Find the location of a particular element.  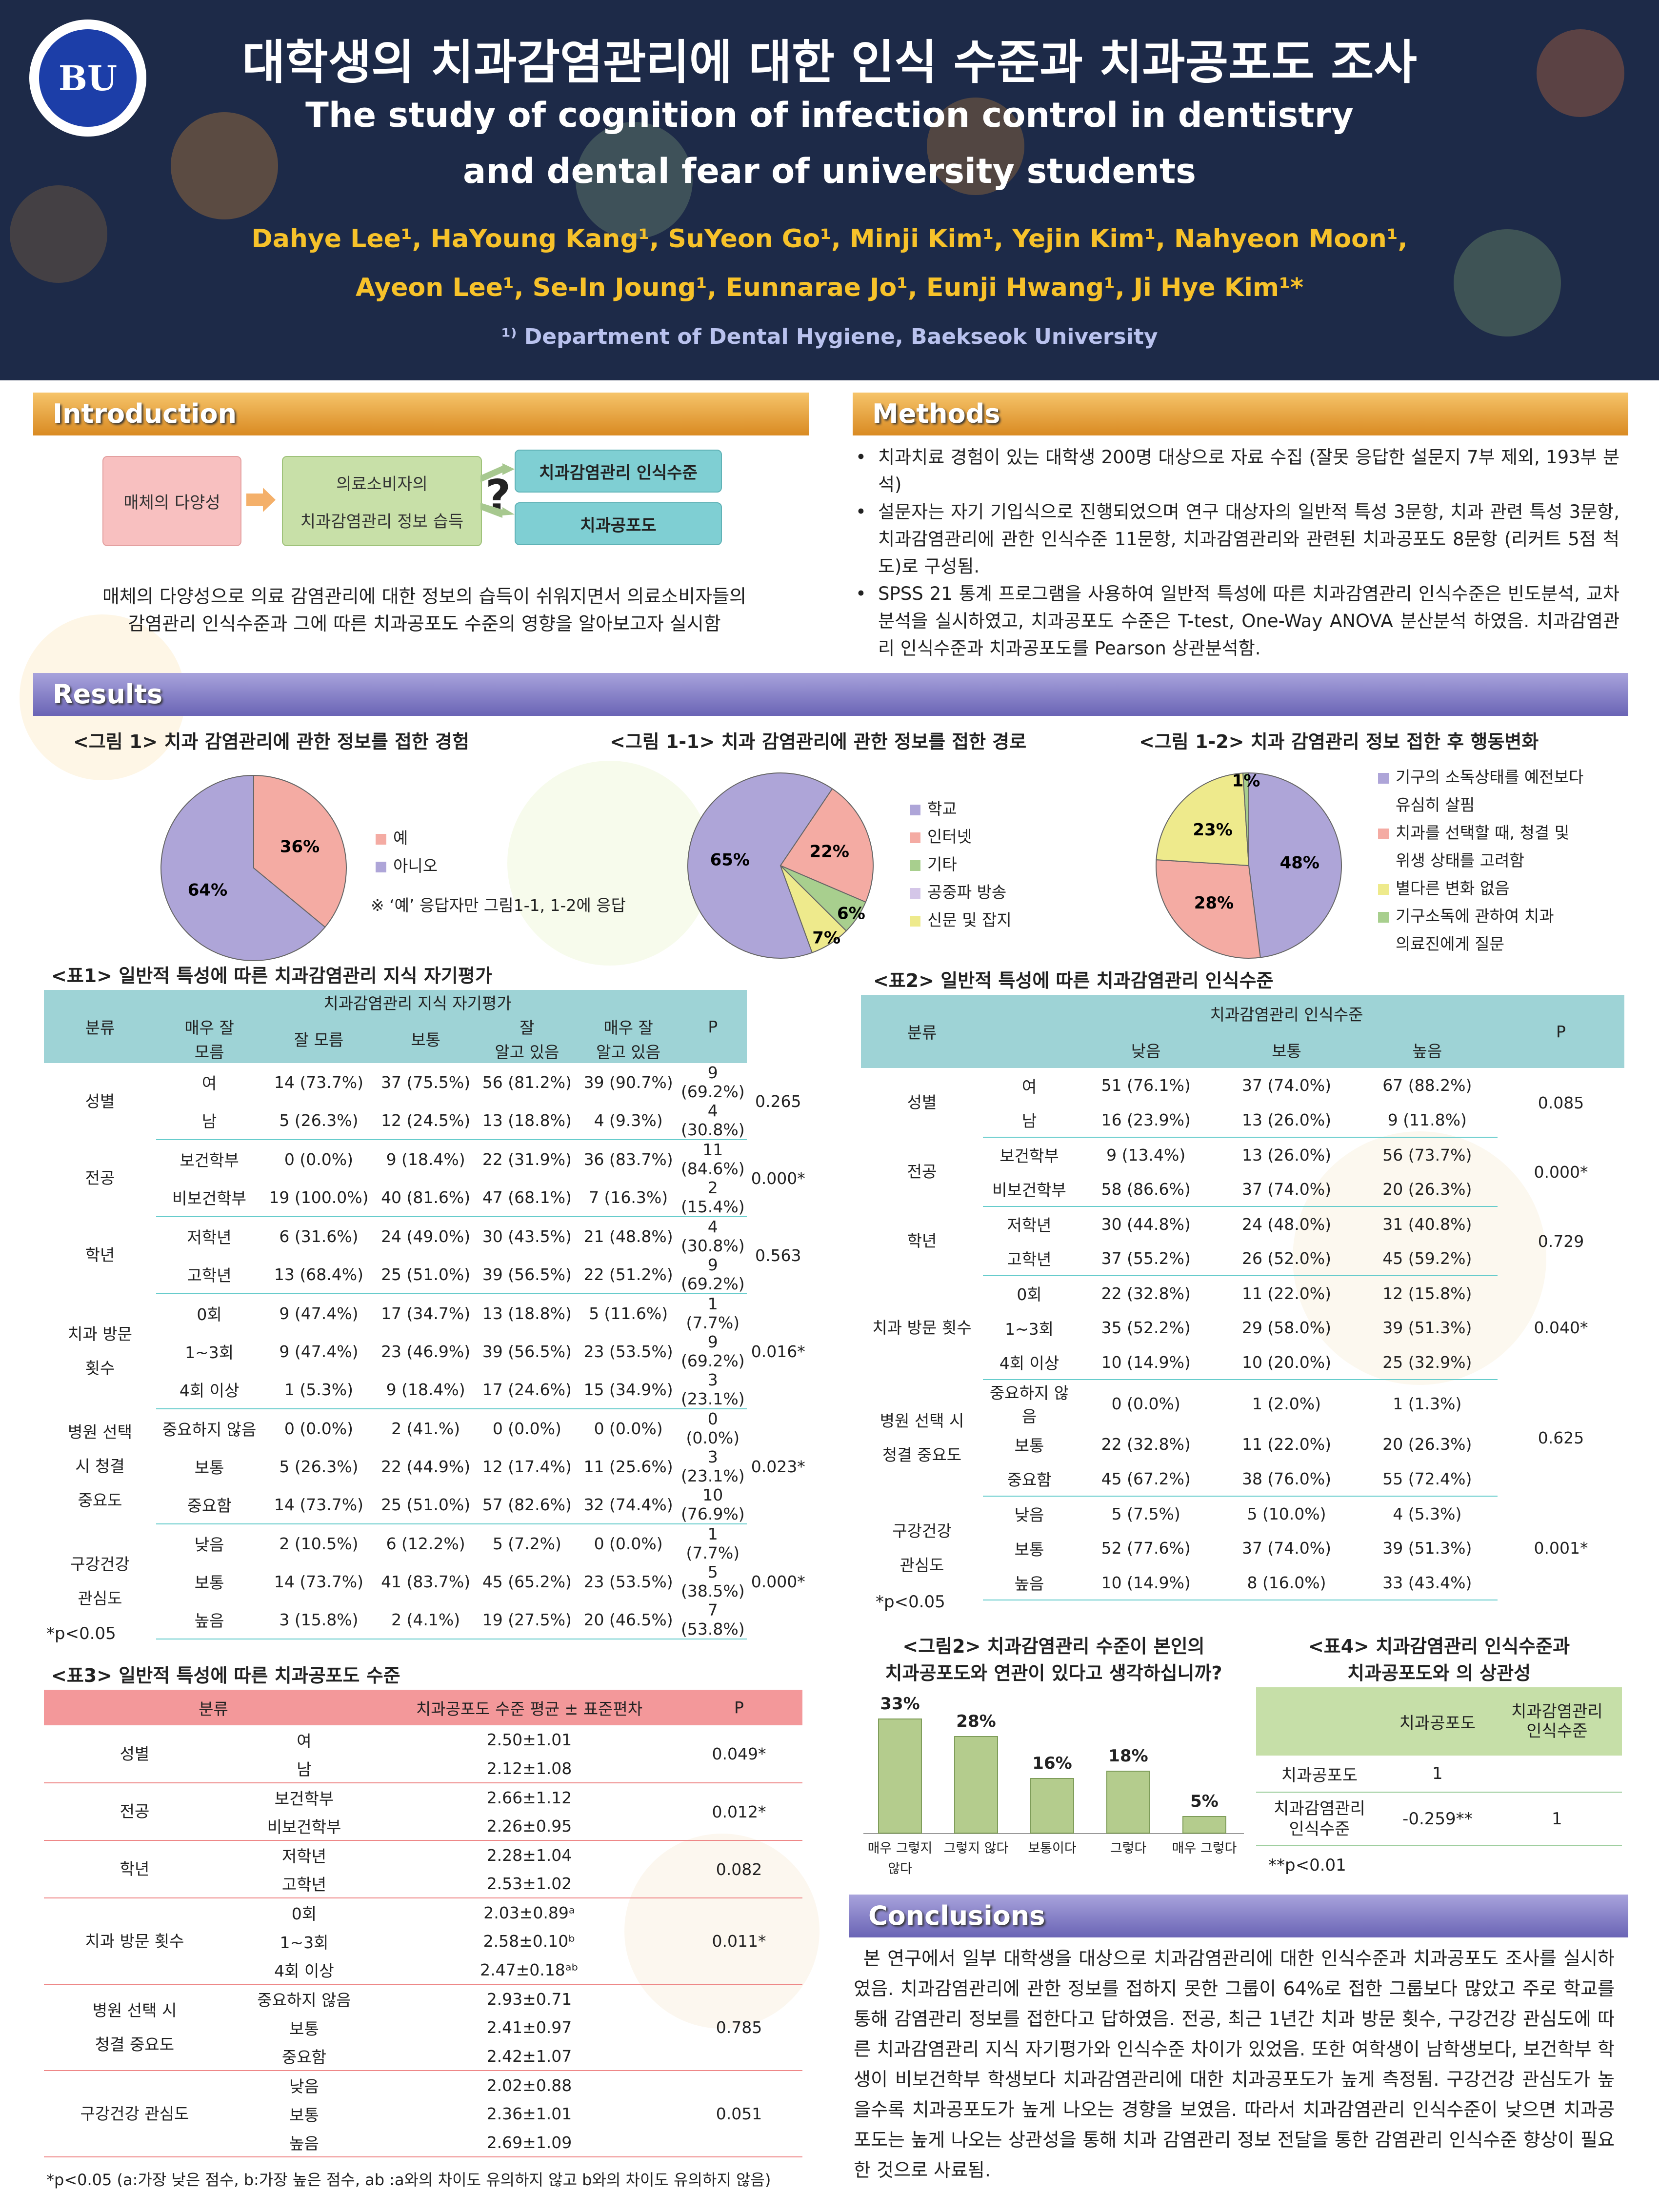

table-header: 매우 잘 is located at coordinates (209, 1027).